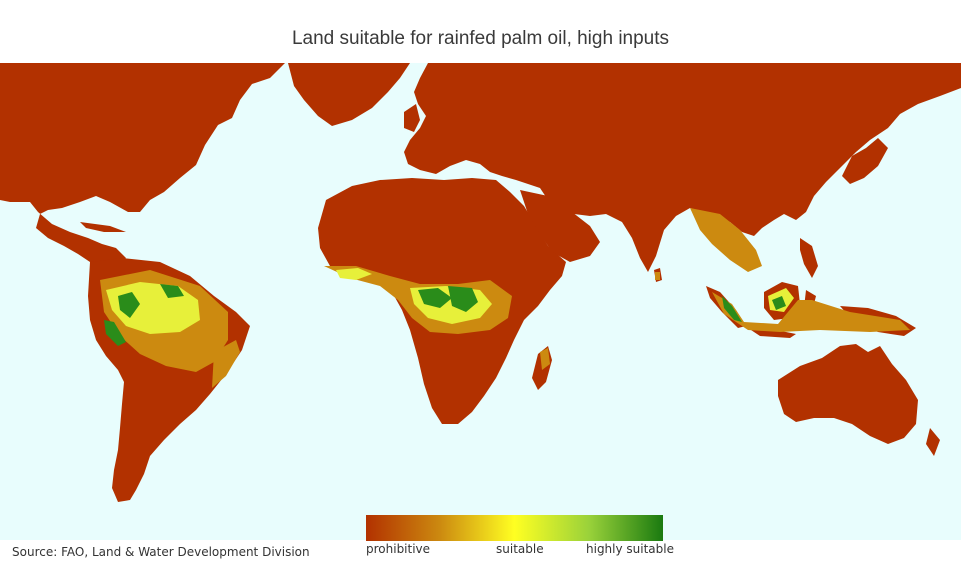 The height and width of the screenshot is (577, 961). Describe the element at coordinates (103, 227) in the screenshot. I see `cuba` at that location.